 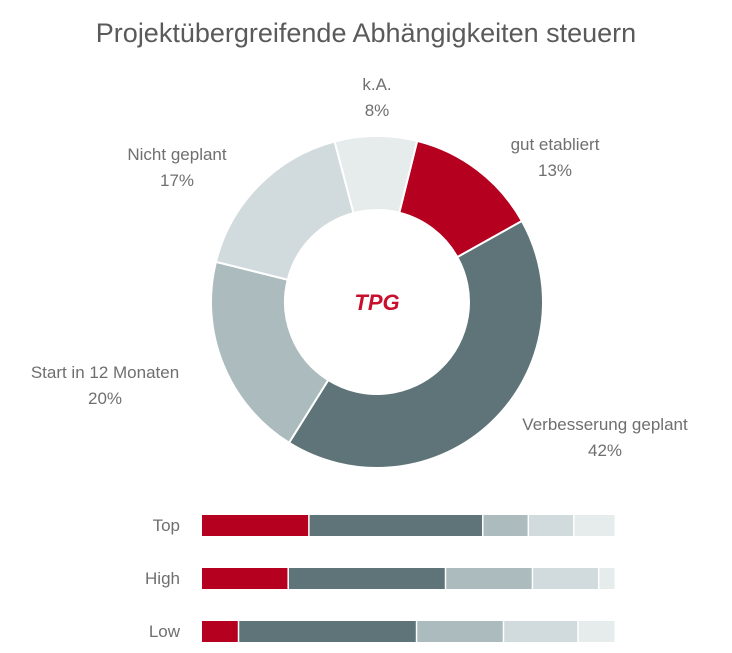 I want to click on donut-slice-k-a-, so click(x=376, y=175).